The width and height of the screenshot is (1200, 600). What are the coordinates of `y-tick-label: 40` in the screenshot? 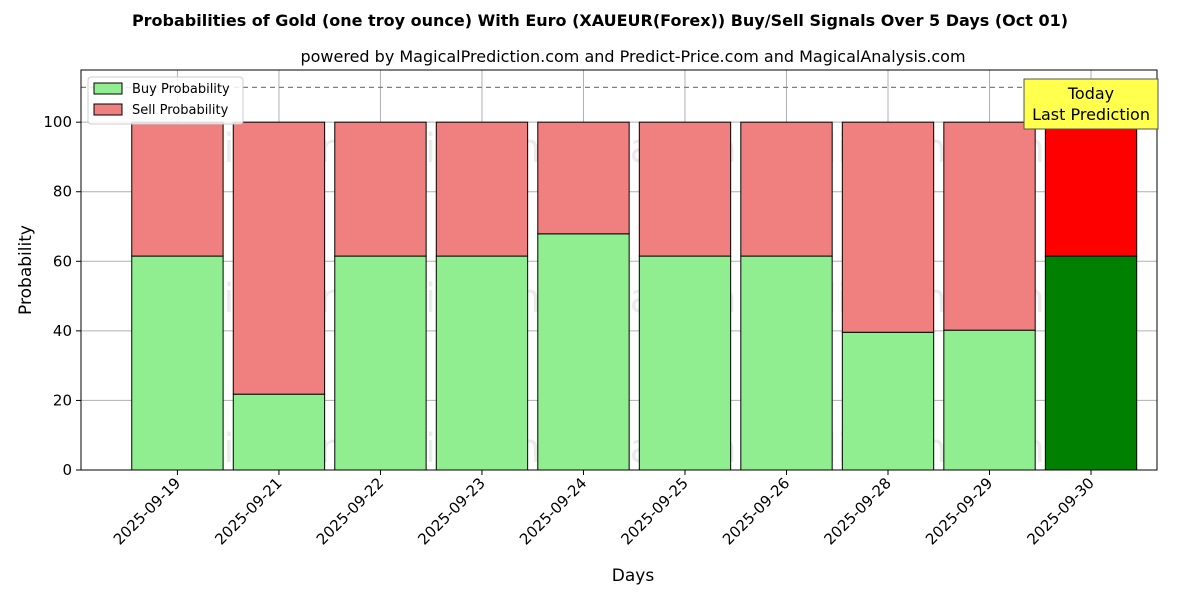 It's located at (62, 331).